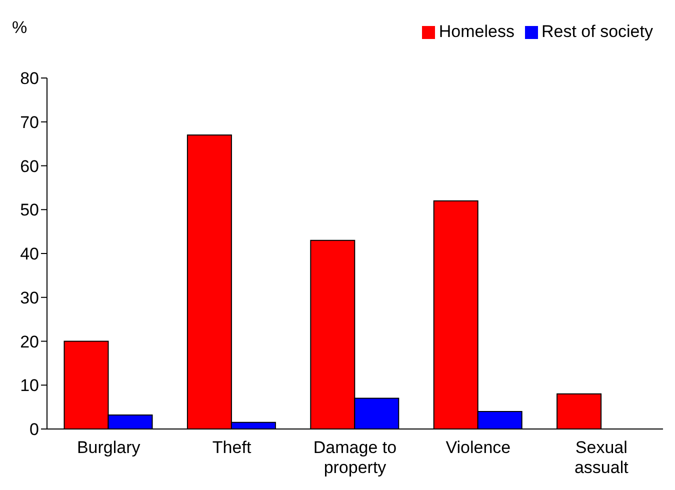 The image size is (675, 490). Describe the element at coordinates (232, 447) in the screenshot. I see `x-tick-label: Theft` at that location.